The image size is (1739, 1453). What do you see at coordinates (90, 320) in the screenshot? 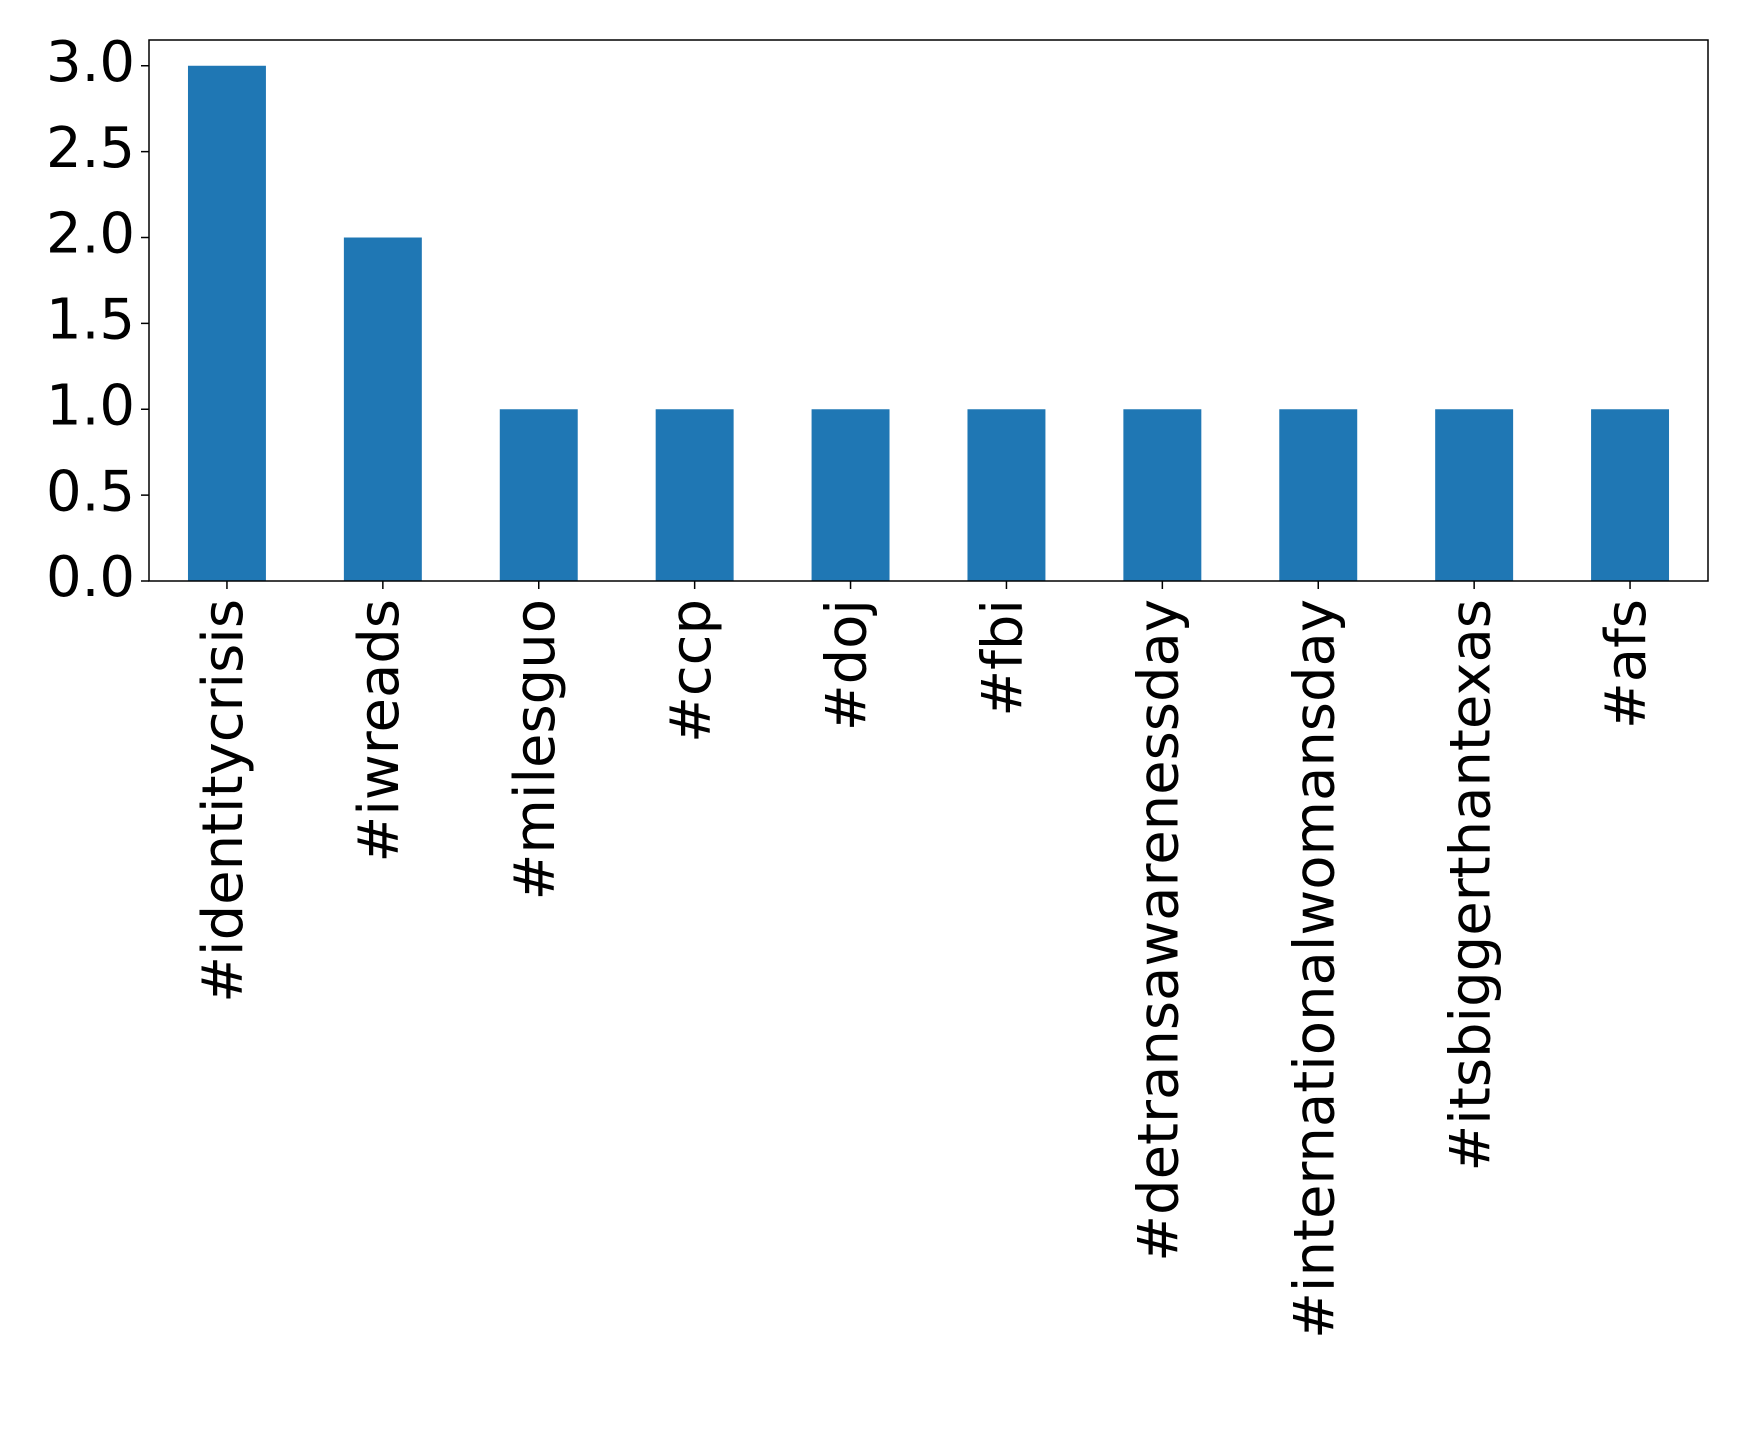
I see `y-tick-label: 1.5` at bounding box center [90, 320].